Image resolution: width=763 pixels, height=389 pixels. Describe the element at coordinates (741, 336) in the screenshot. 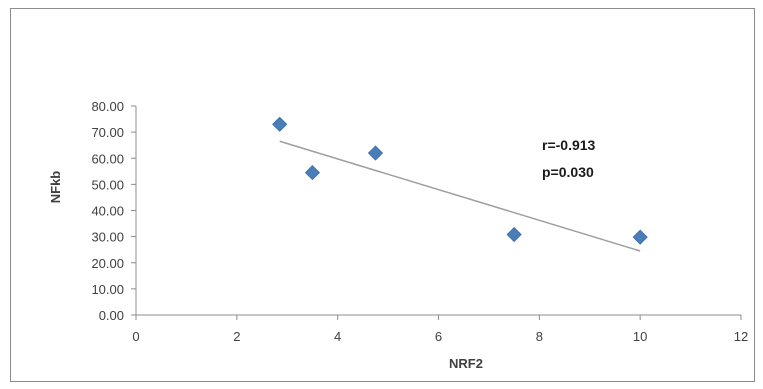

I see `x-tick-label: 12` at that location.